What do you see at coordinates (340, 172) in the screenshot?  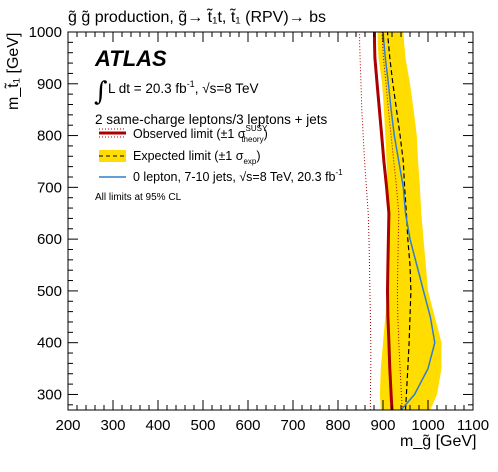 I see `legend-zero-lepton-sup: -1` at bounding box center [340, 172].